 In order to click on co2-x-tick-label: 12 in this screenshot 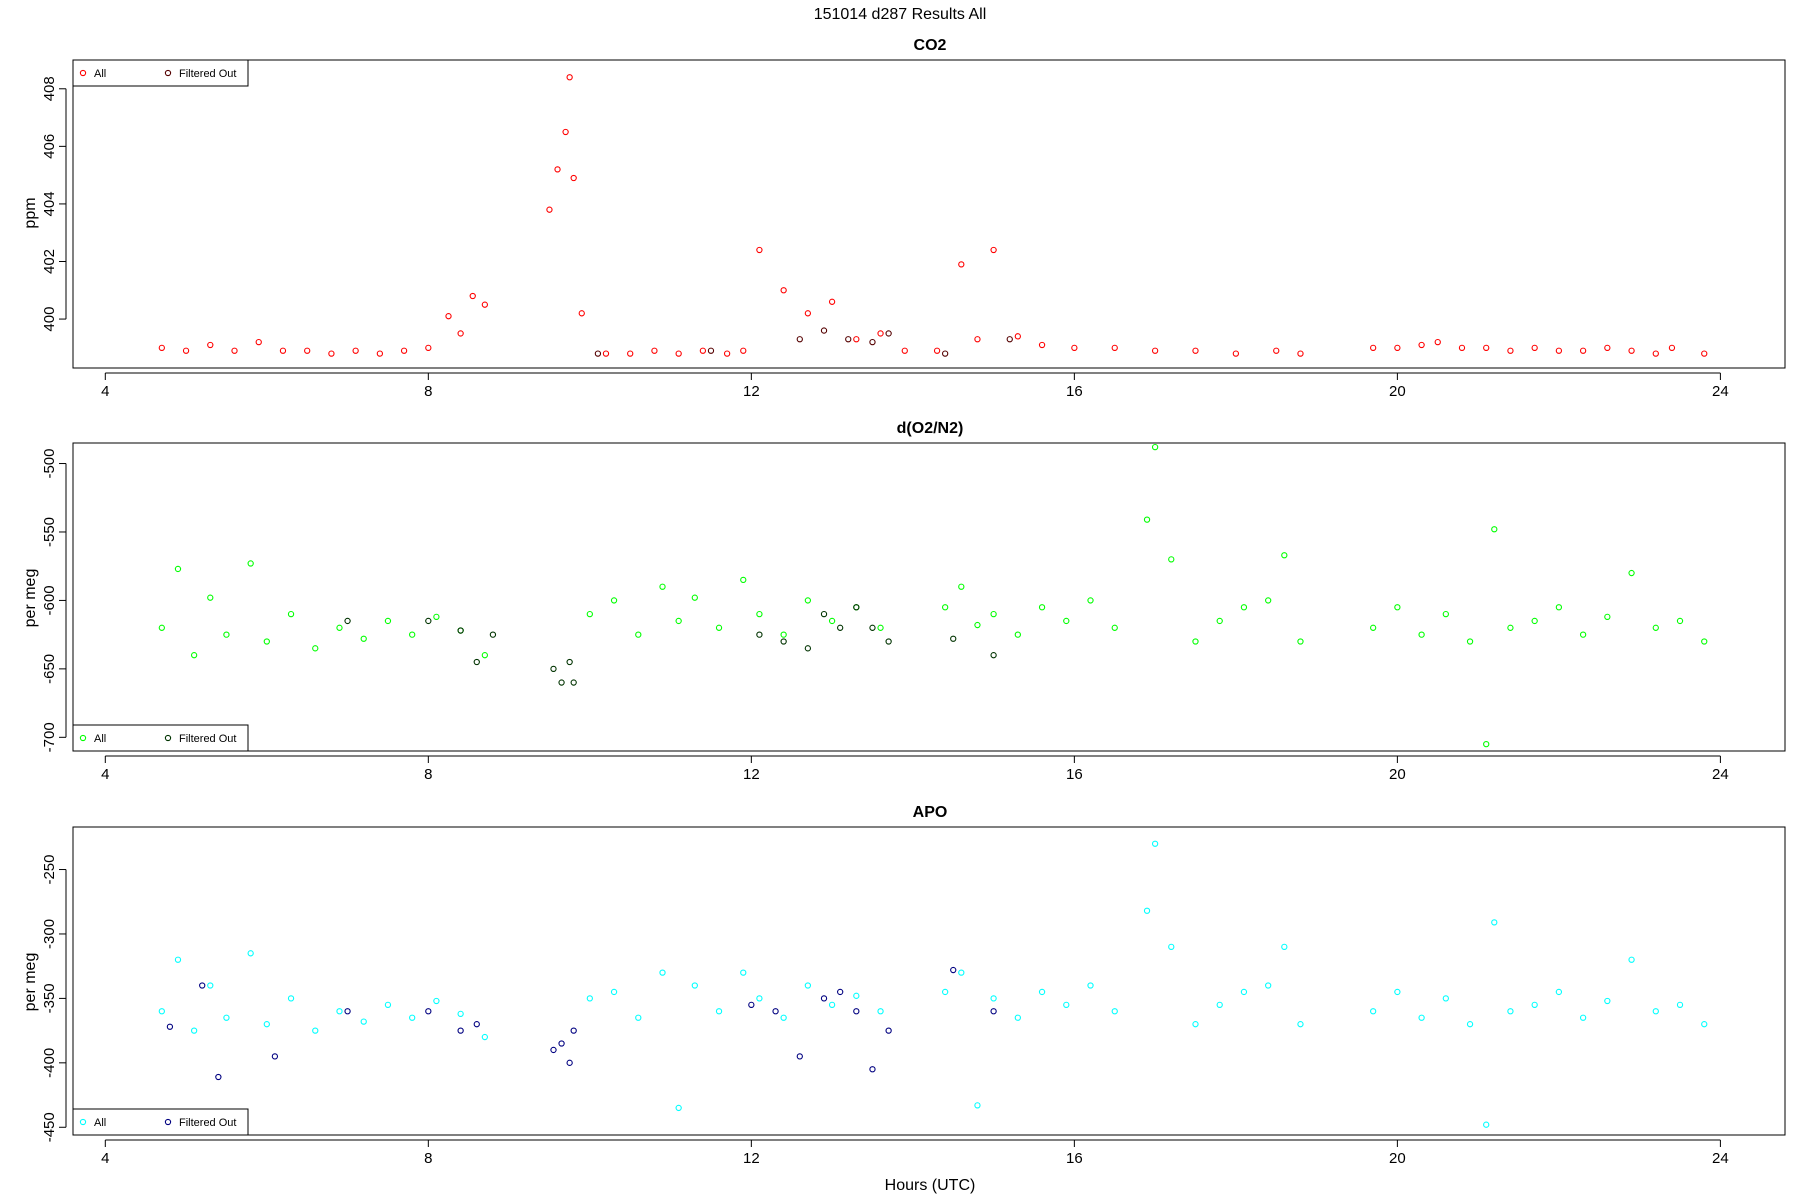, I will do `click(751, 391)`.